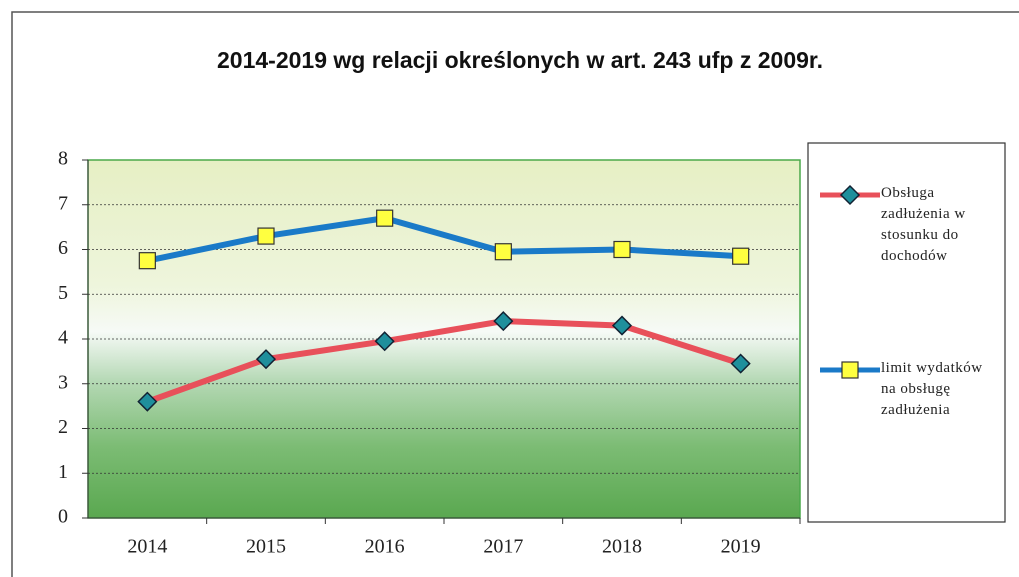 The image size is (1019, 577). I want to click on y-tick-label: 1, so click(63, 472).